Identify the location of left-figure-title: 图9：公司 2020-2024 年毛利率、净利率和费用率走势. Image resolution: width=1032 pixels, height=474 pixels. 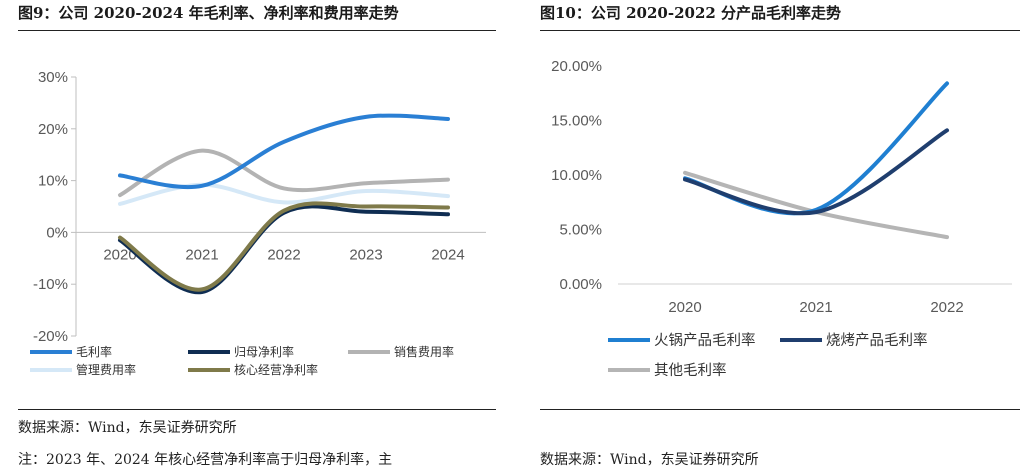
(208, 13).